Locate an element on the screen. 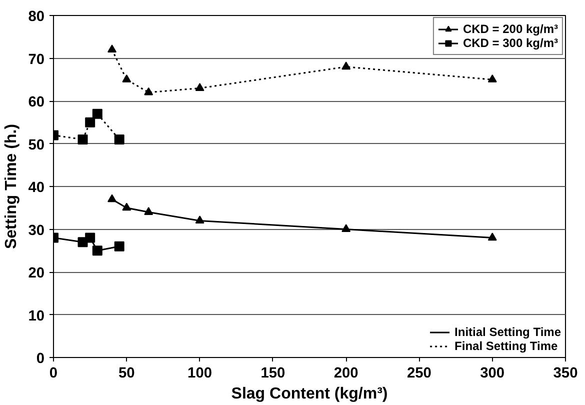  y-tick-label: 80 is located at coordinates (36, 17).